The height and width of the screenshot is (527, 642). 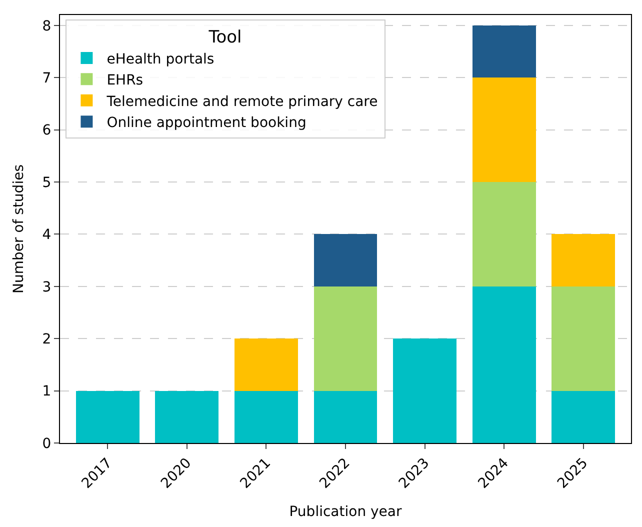 I want to click on y-tick-label: 8, so click(x=47, y=26).